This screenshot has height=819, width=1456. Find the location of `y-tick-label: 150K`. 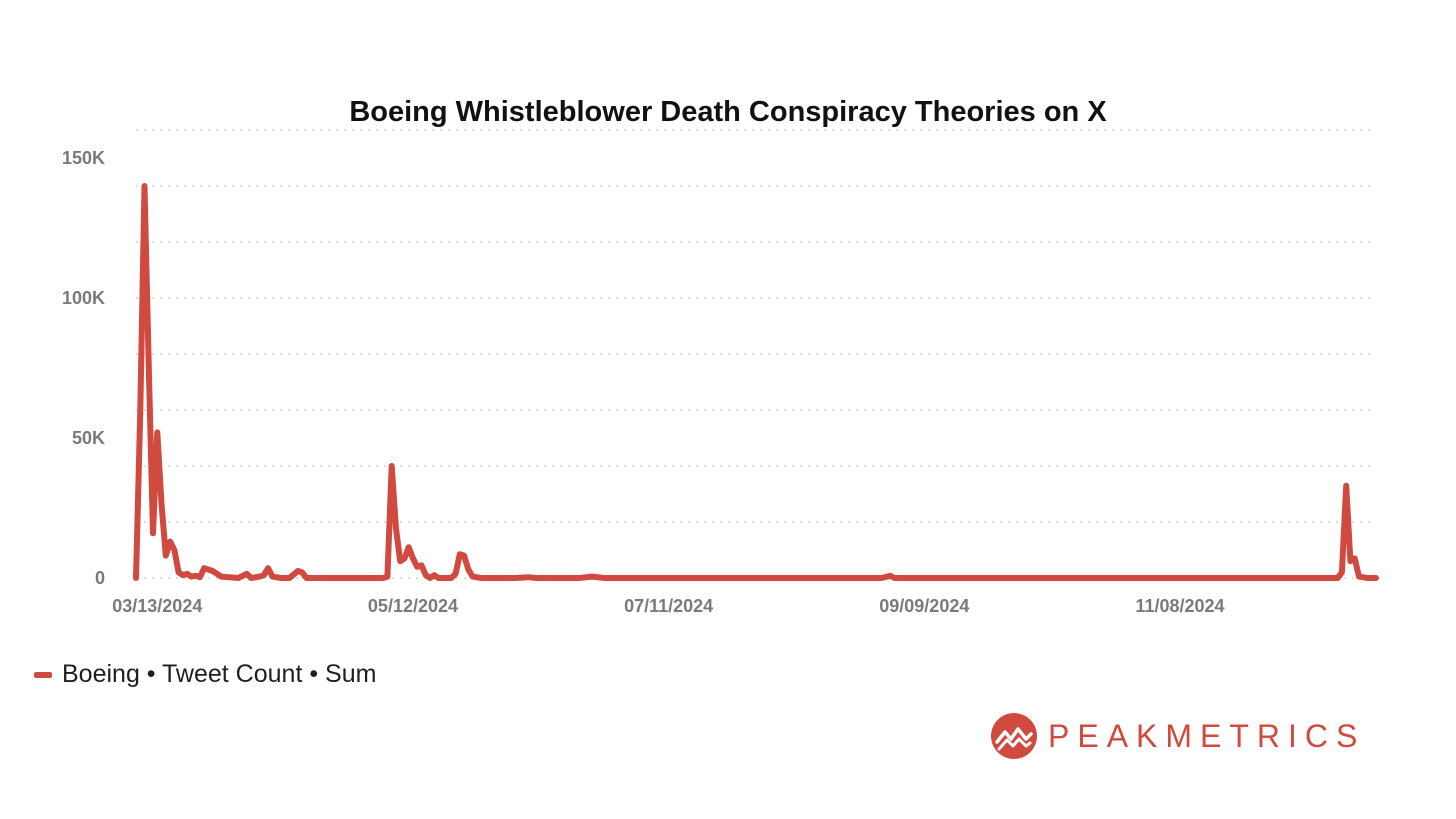

y-tick-label: 150K is located at coordinates (83, 158).